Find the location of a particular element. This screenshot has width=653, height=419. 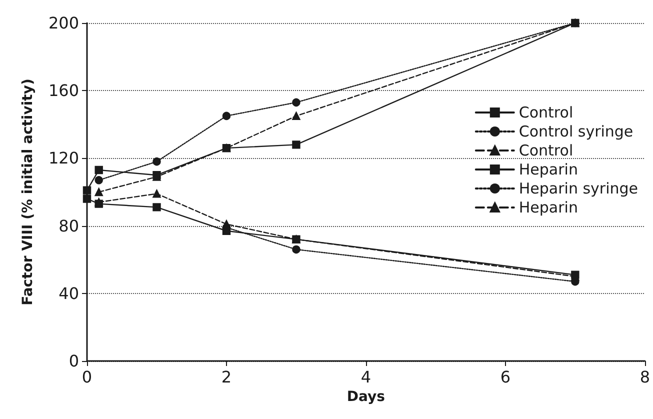

x-tick-label: 6 is located at coordinates (505, 377).